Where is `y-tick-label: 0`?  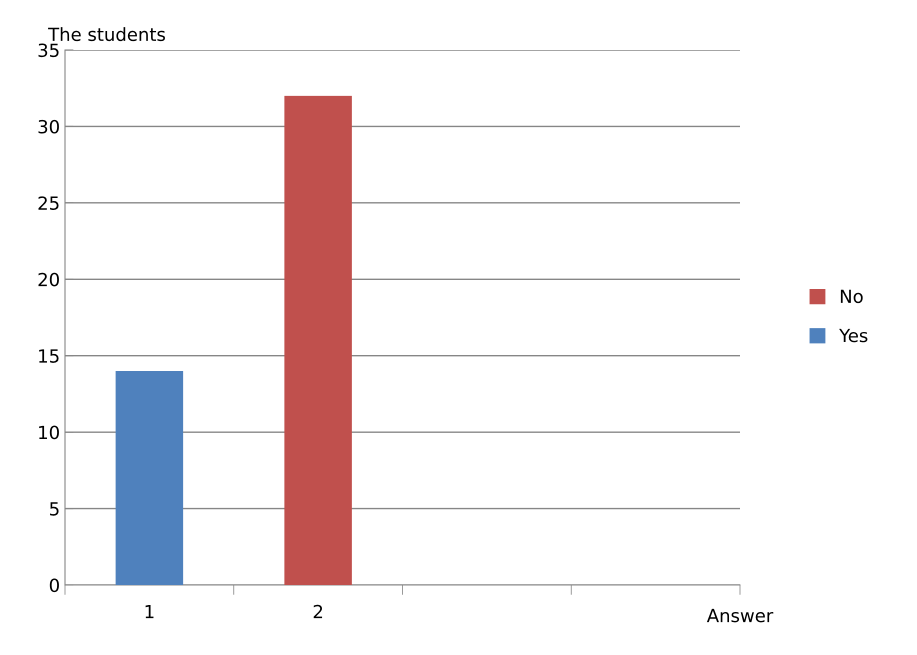
y-tick-label: 0 is located at coordinates (54, 585).